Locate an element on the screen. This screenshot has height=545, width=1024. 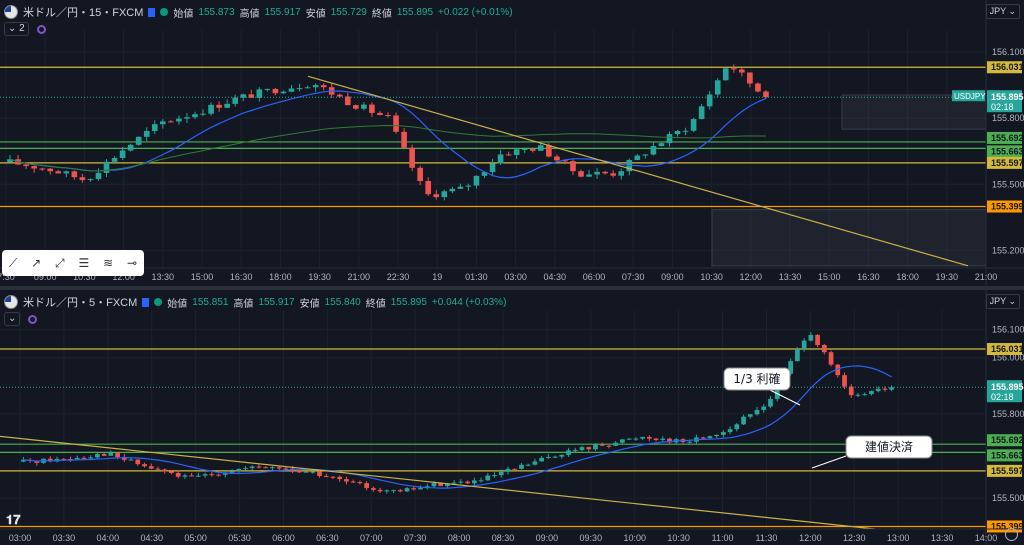
x-tick-label: 07:30 is located at coordinates (415, 538).